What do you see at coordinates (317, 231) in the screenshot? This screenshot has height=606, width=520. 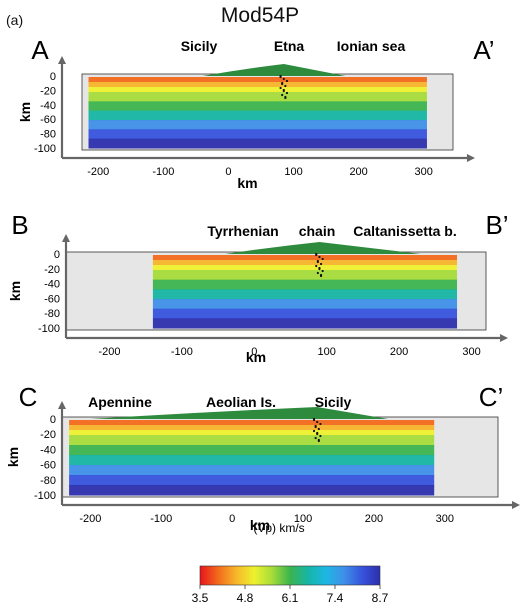 I see `geographic-annotation: chain` at bounding box center [317, 231].